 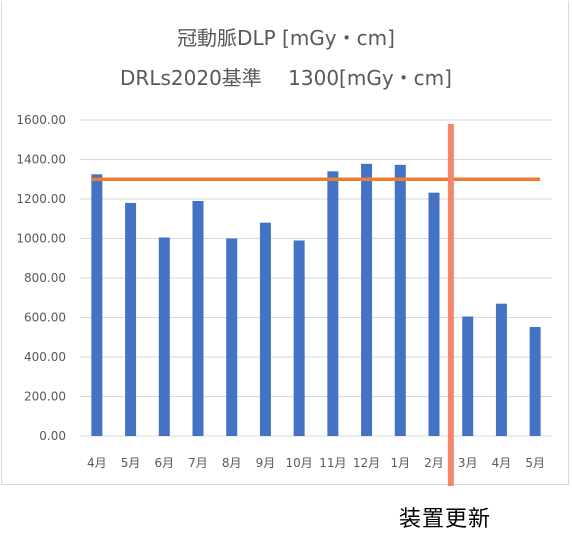 What do you see at coordinates (434, 463) in the screenshot?
I see `x-tick-label: 2月` at bounding box center [434, 463].